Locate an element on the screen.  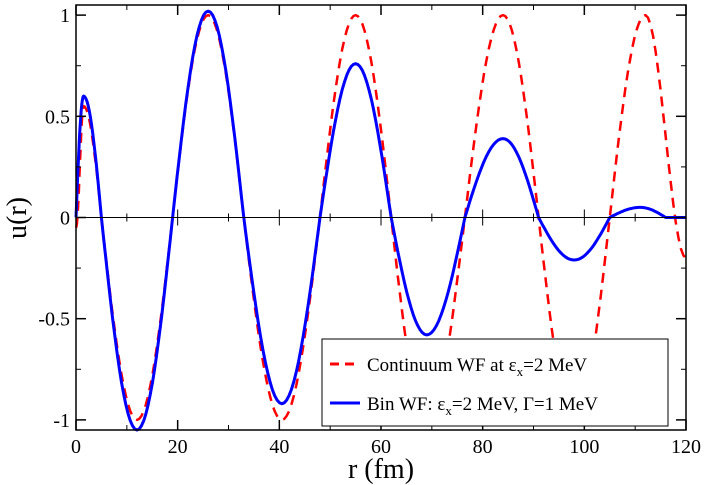
x-tick-label: 80 is located at coordinates (483, 447).